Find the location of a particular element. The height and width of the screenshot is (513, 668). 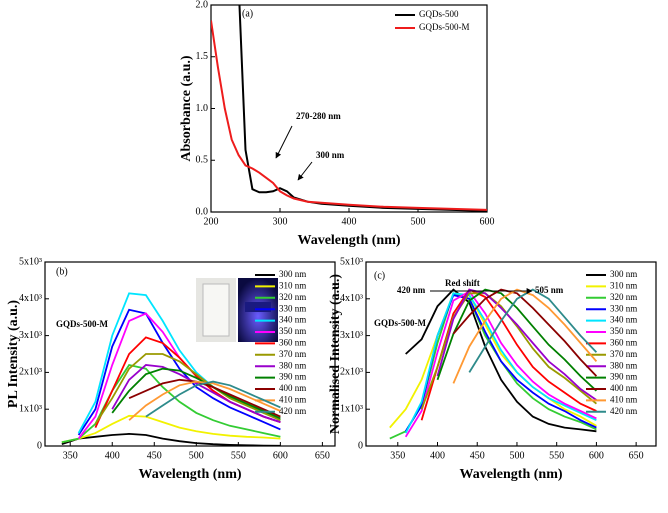

y-axis-label: PL Intensity (a.u.) is located at coordinates (13, 354).